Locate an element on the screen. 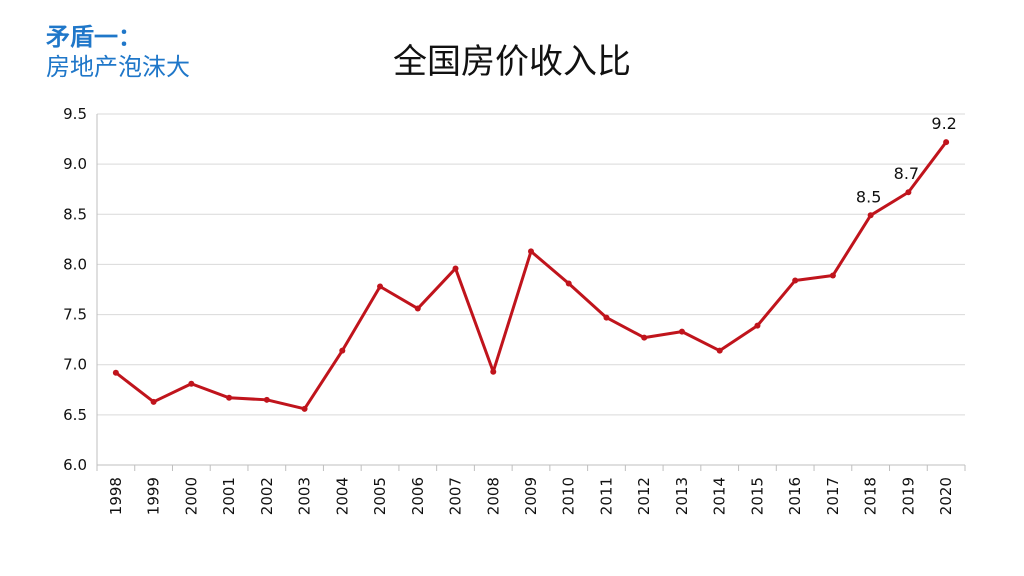  x-tick-label: 2018 is located at coordinates (871, 496).